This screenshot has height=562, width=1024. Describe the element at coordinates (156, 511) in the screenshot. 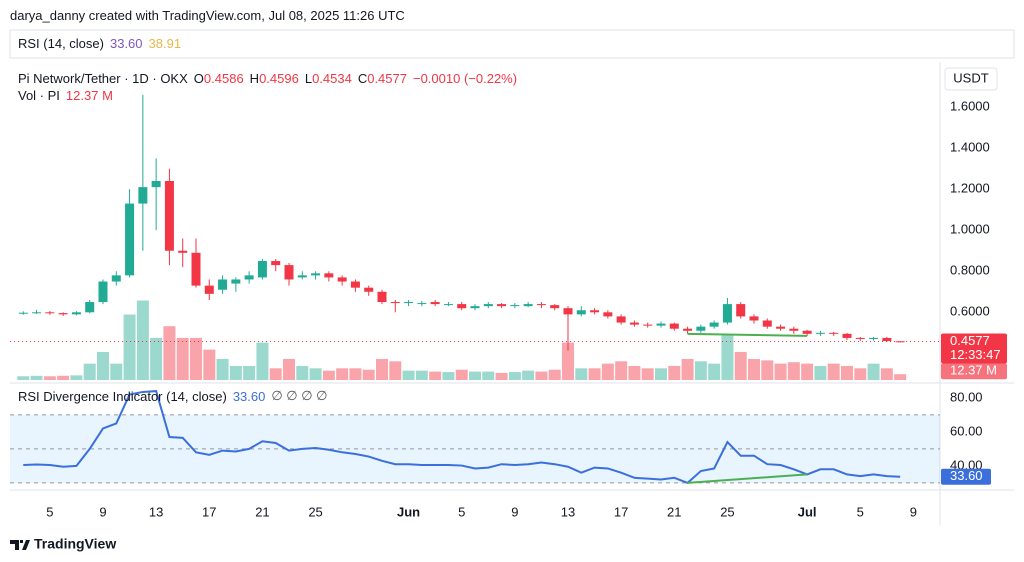

I see `x-tick-label: 13` at that location.